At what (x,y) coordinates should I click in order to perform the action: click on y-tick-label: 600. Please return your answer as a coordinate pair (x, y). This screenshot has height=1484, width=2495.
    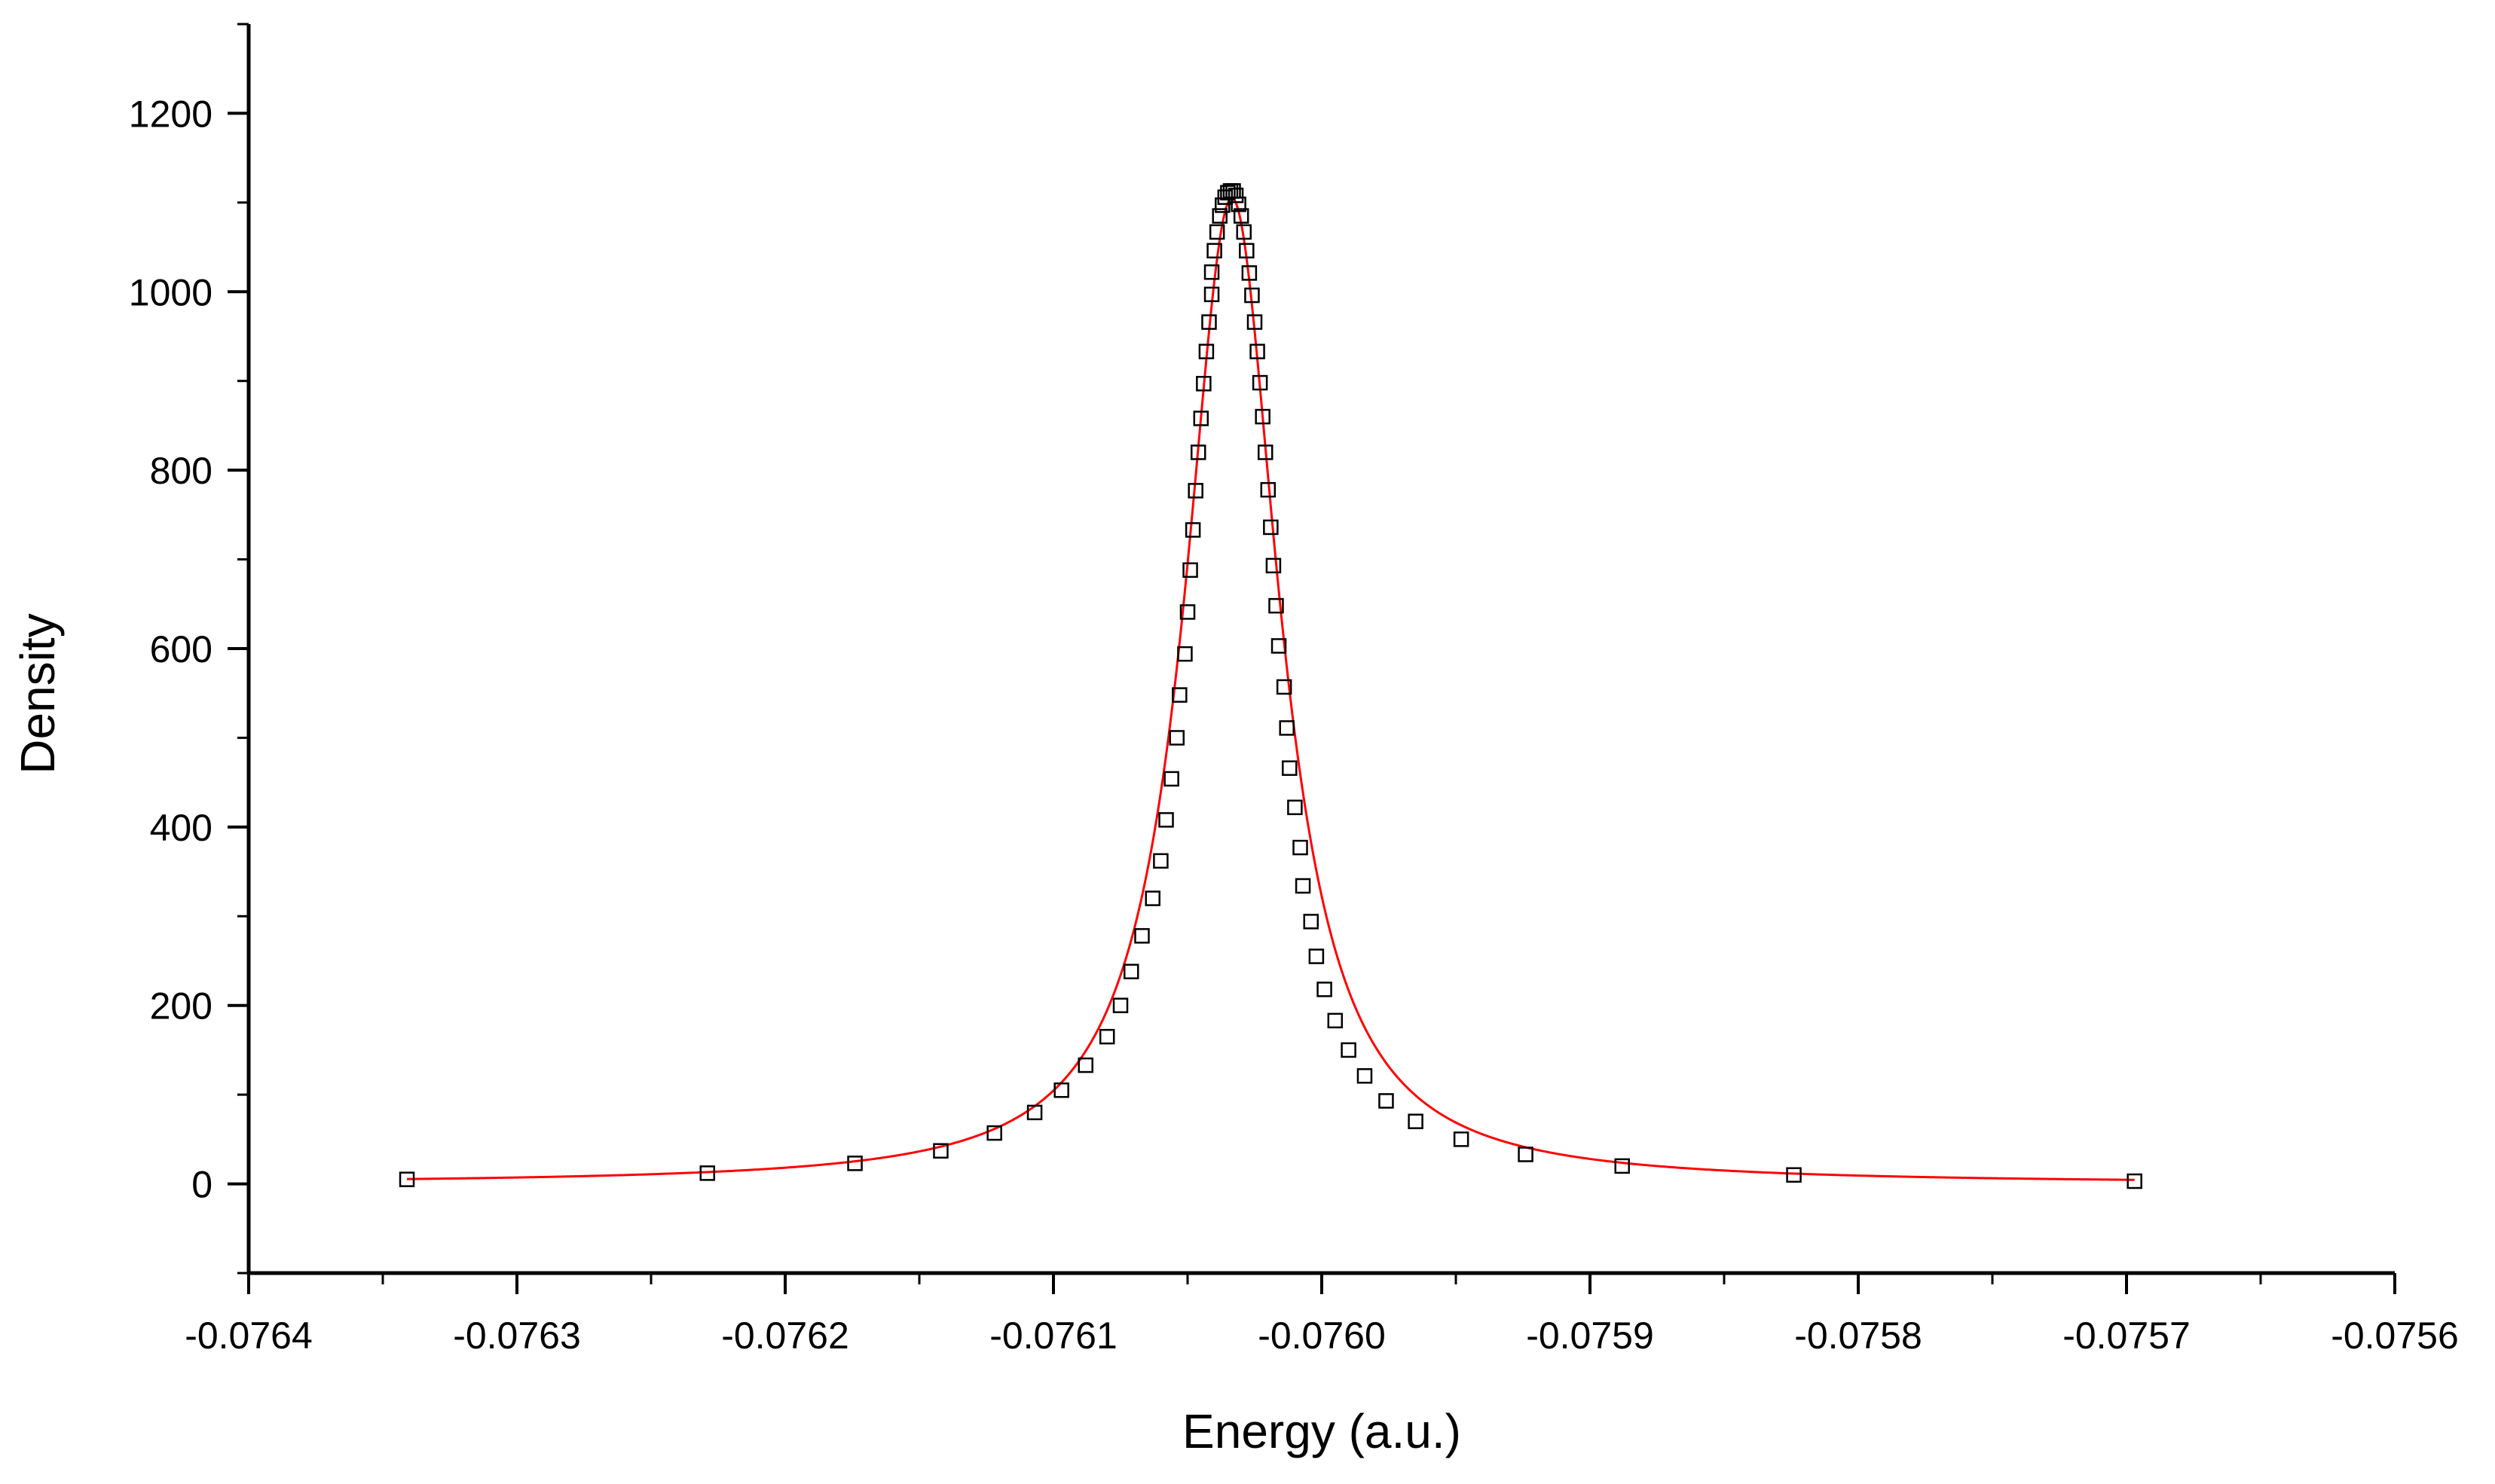
    Looking at the image, I should click on (181, 649).